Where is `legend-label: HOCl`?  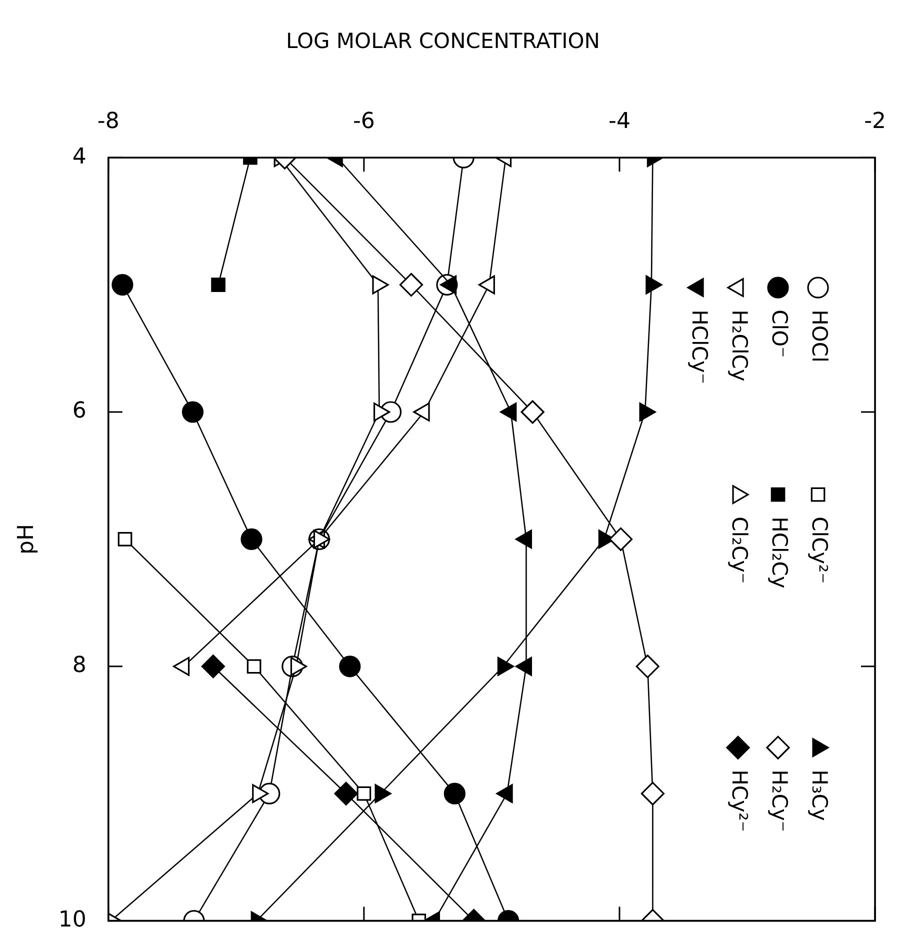 legend-label: HOCl is located at coordinates (820, 336).